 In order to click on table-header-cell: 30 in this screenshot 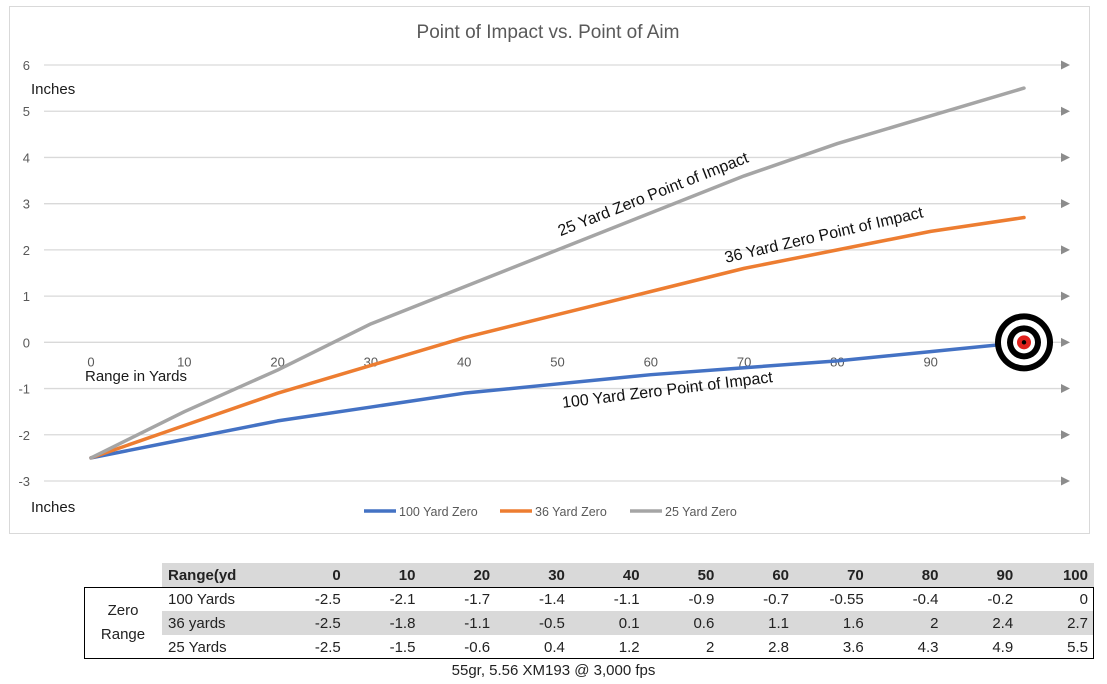, I will do `click(533, 575)`.